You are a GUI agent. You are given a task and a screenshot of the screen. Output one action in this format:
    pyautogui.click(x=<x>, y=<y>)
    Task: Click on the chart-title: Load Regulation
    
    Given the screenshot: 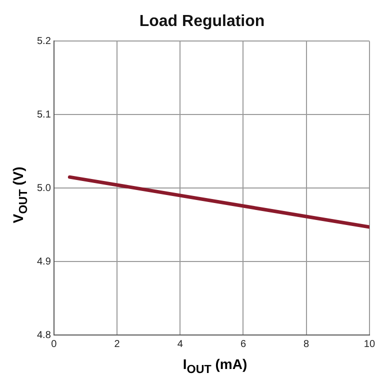 What is the action you would take?
    pyautogui.click(x=202, y=21)
    